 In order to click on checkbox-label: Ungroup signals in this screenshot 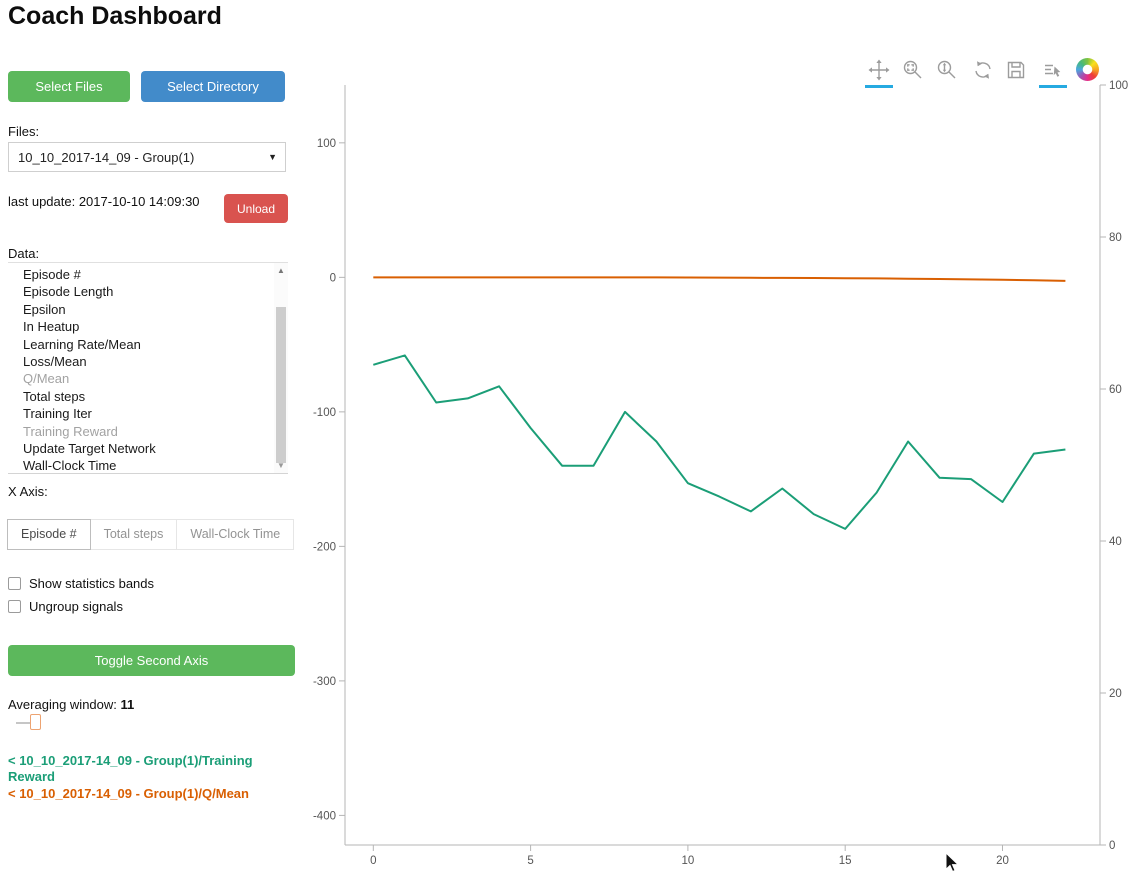, I will do `click(76, 606)`.